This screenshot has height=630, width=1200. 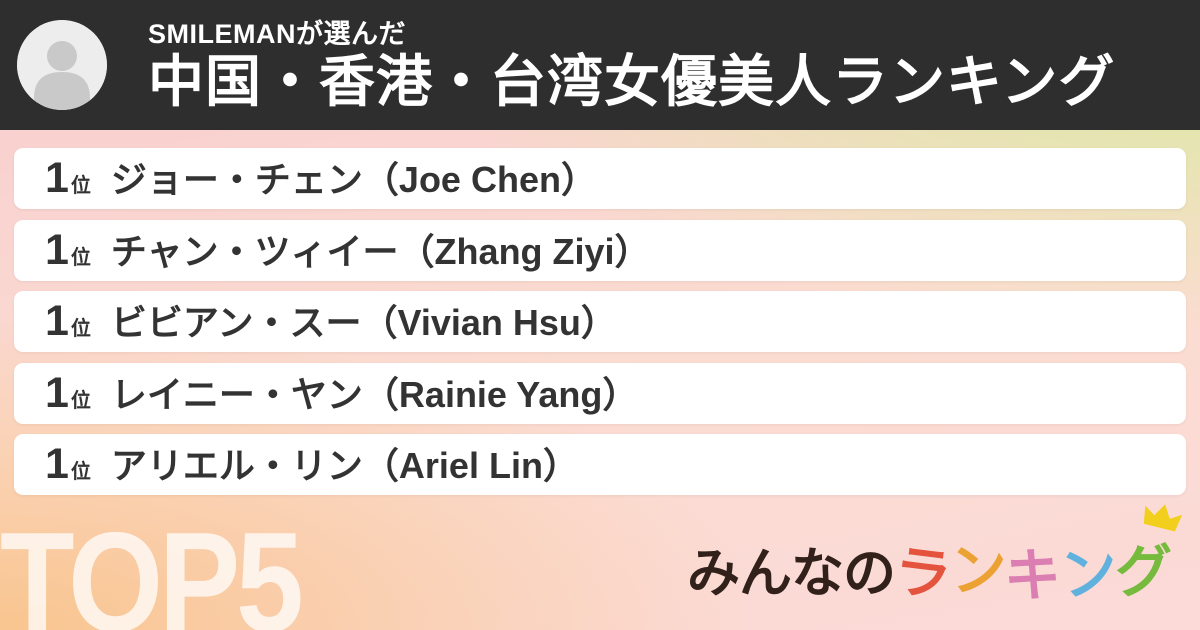 What do you see at coordinates (1162, 517) in the screenshot?
I see `crown-icon` at bounding box center [1162, 517].